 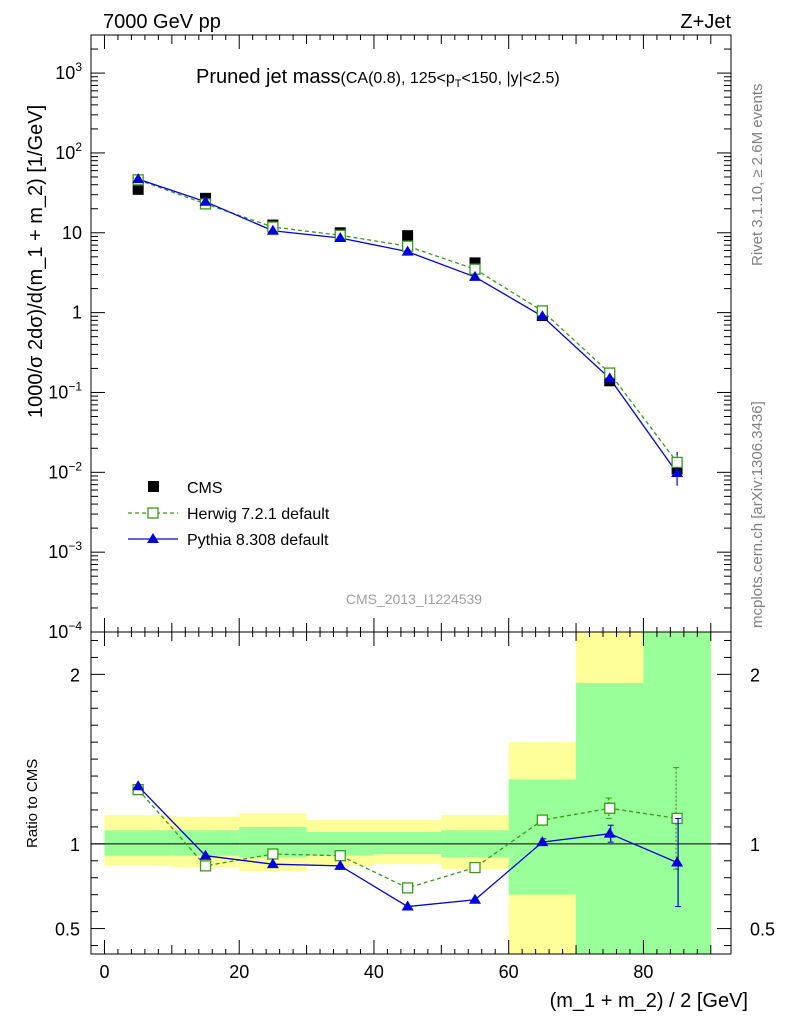 What do you see at coordinates (677, 462) in the screenshot?
I see `main-point-herwig` at bounding box center [677, 462].